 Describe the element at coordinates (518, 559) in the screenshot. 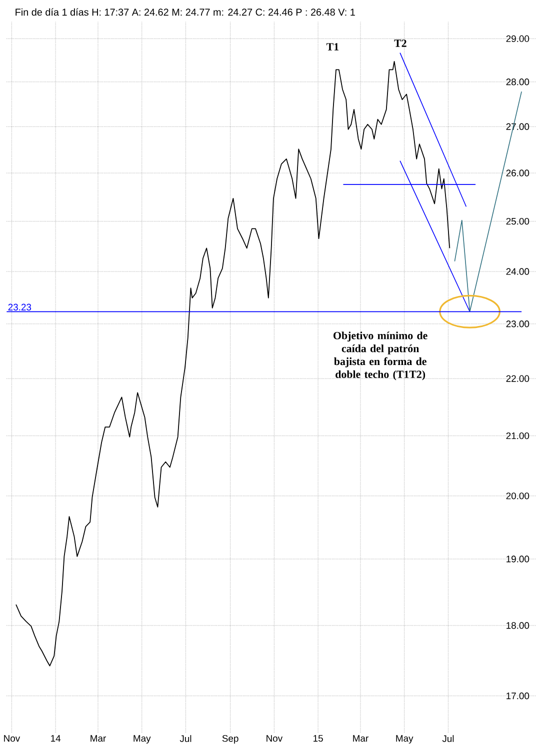

I see `y-tick-label: 19.00` at that location.